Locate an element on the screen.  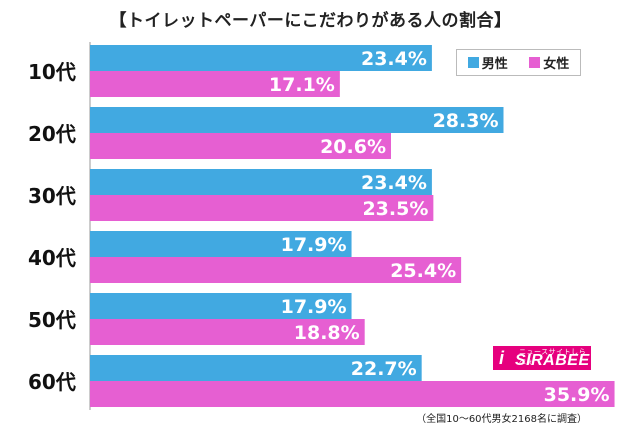
logo-text: SIRABEE is located at coordinates (552, 360).